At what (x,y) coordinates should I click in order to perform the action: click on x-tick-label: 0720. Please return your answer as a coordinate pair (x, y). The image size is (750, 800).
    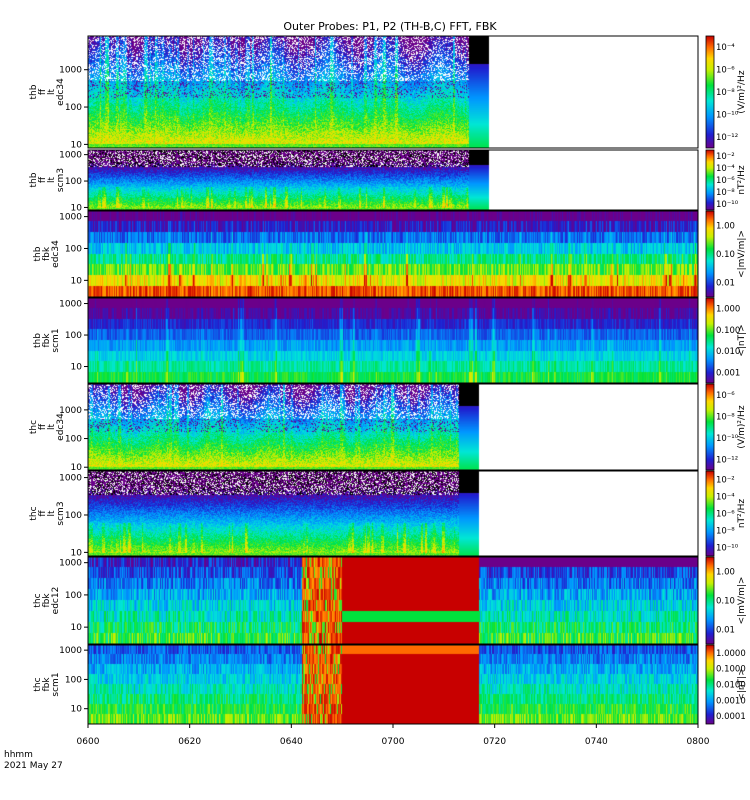
    Looking at the image, I should click on (494, 742).